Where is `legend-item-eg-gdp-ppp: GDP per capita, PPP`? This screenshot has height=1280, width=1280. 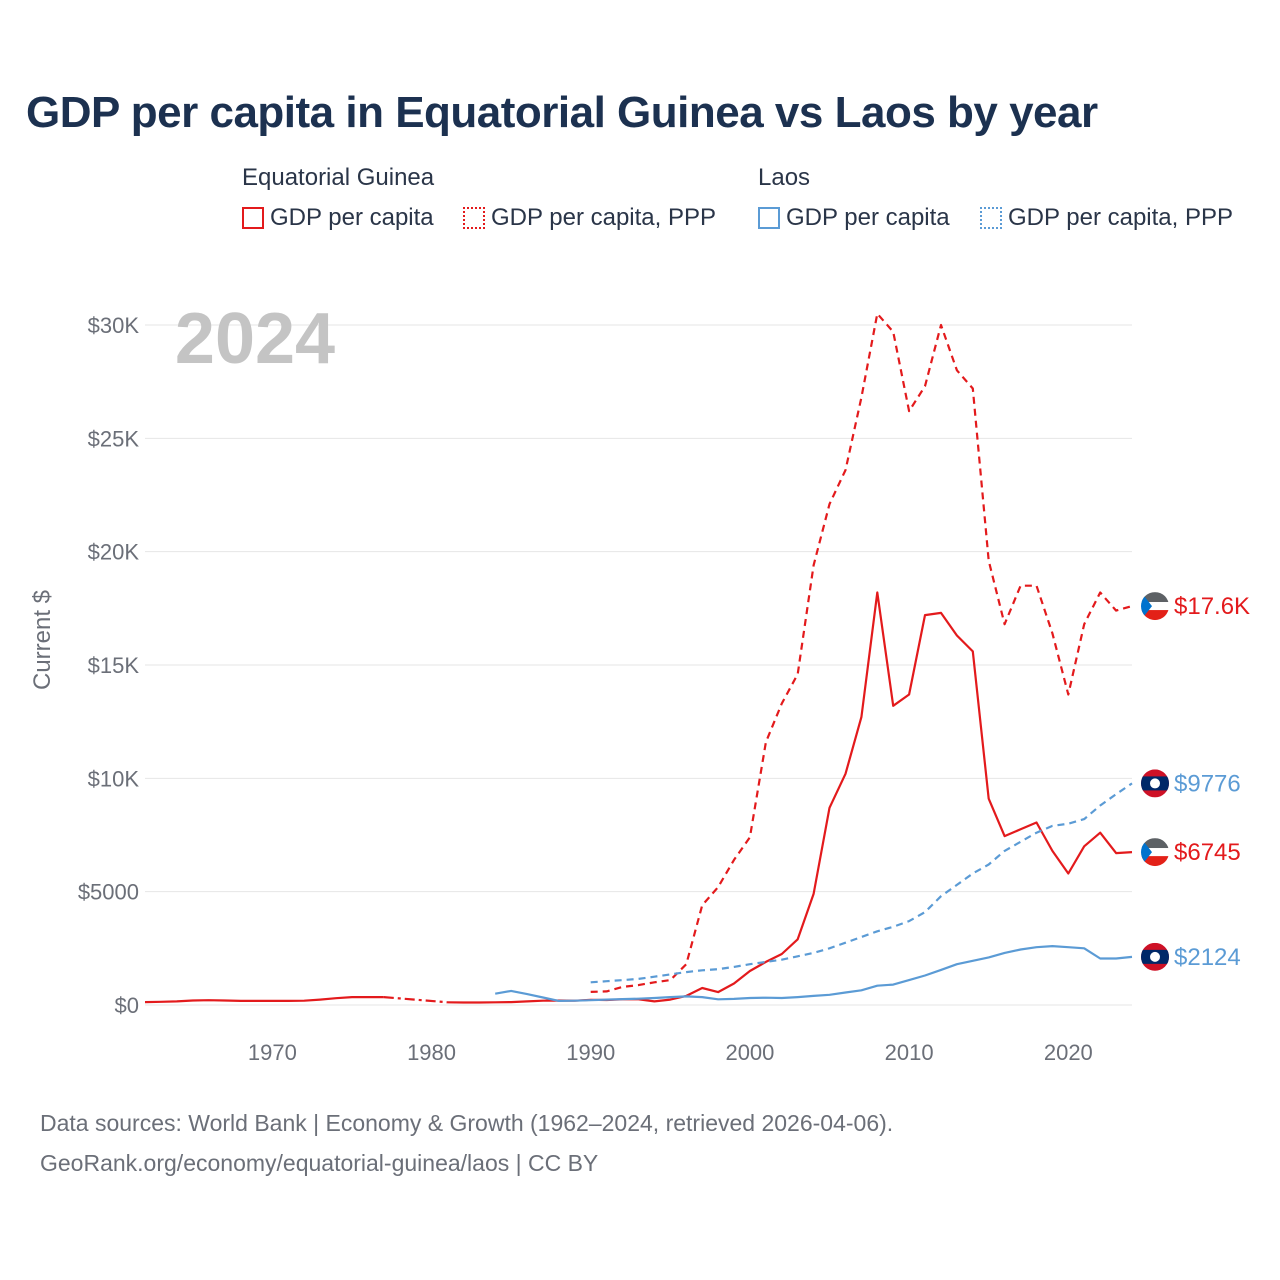
legend-item-eg-gdp-ppp: GDP per capita, PPP is located at coordinates (589, 218).